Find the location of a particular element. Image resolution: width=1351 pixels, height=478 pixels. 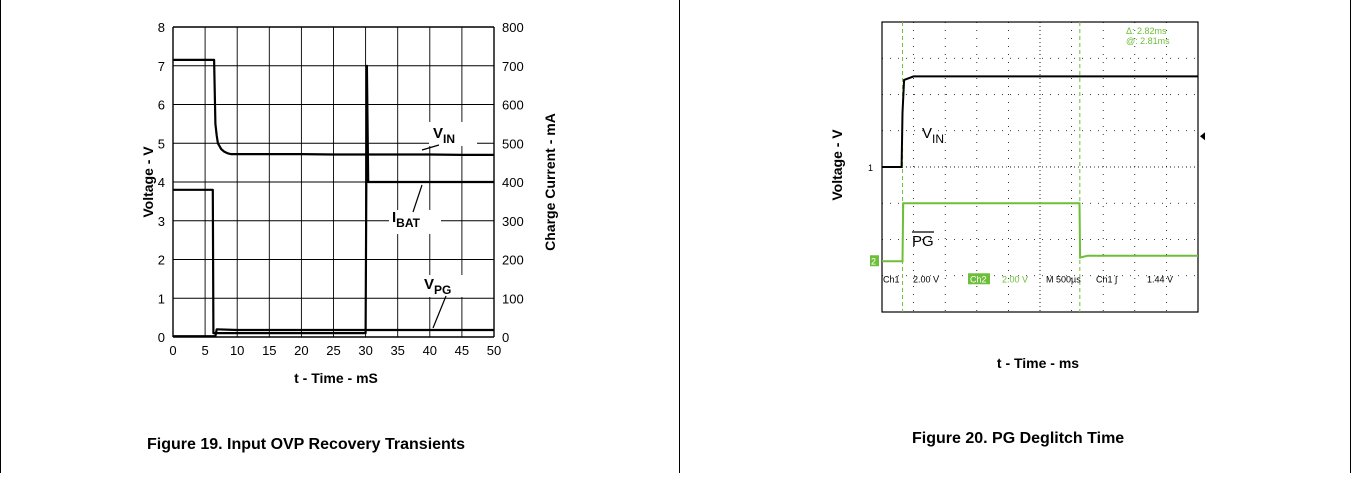

cursor-delta-readout: Δ: 2.82ms is located at coordinates (1146, 31).